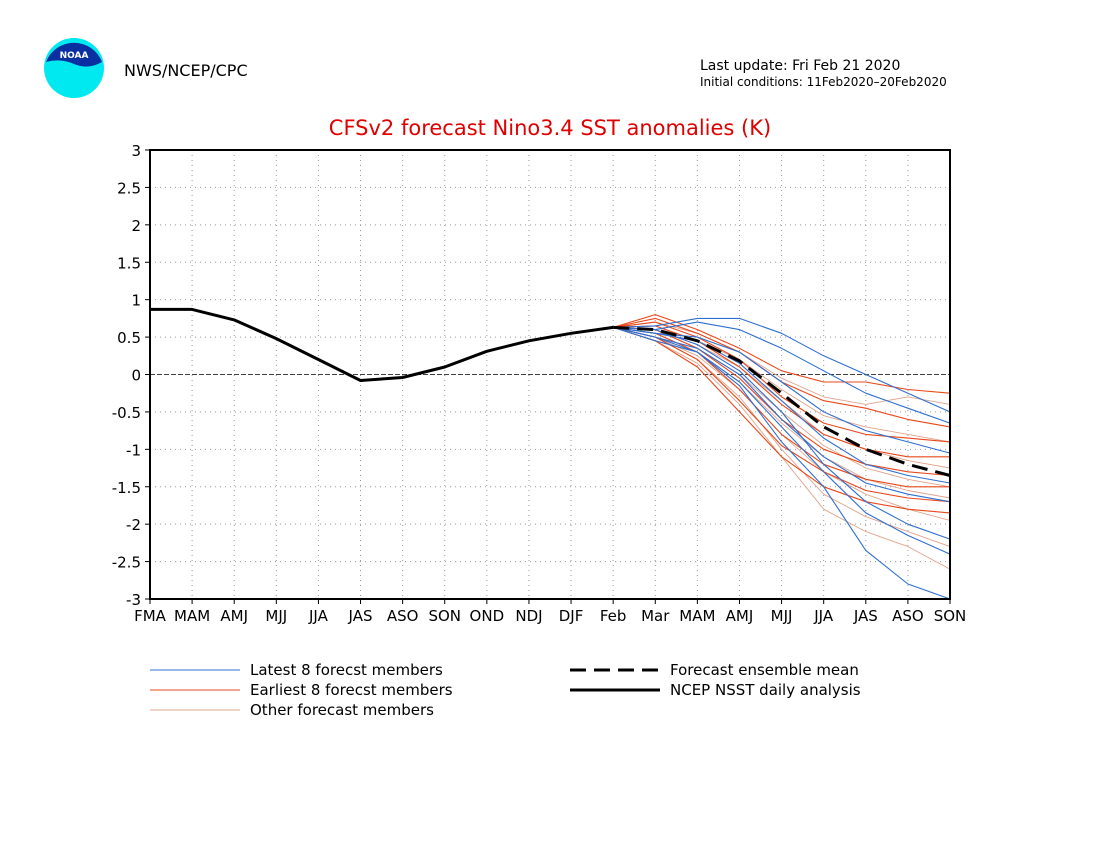 This screenshot has width=1100, height=854. I want to click on logo-top, so click(74, 54).